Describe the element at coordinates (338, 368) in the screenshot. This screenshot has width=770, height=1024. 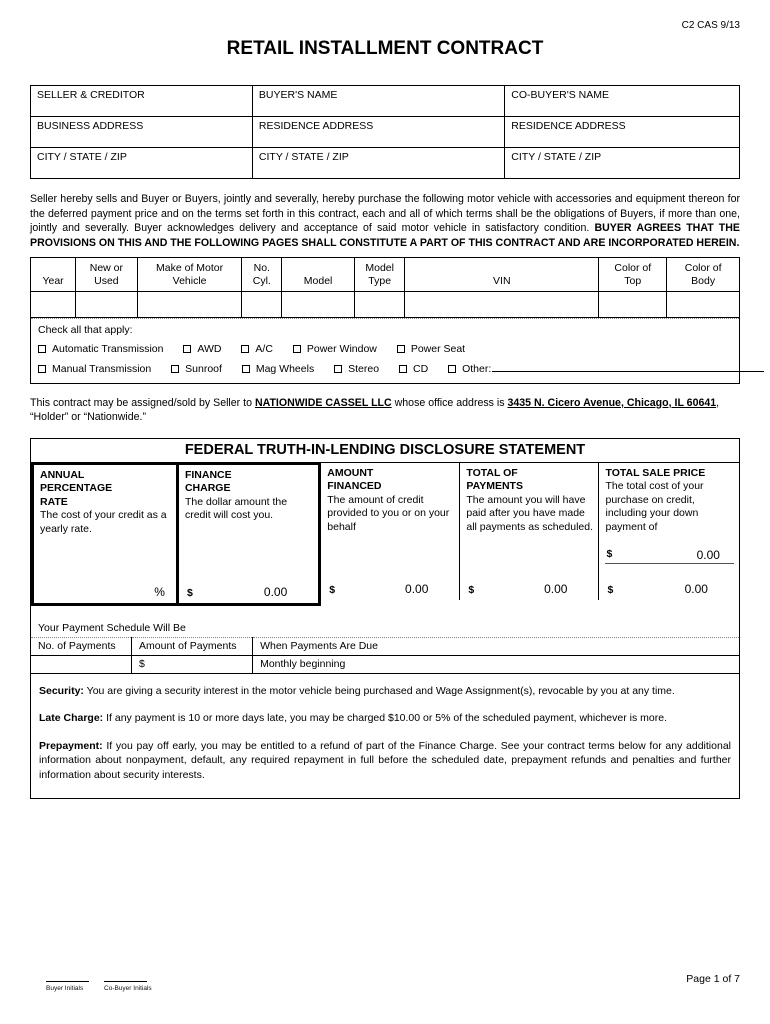
I see `checkbox-stereo` at that location.